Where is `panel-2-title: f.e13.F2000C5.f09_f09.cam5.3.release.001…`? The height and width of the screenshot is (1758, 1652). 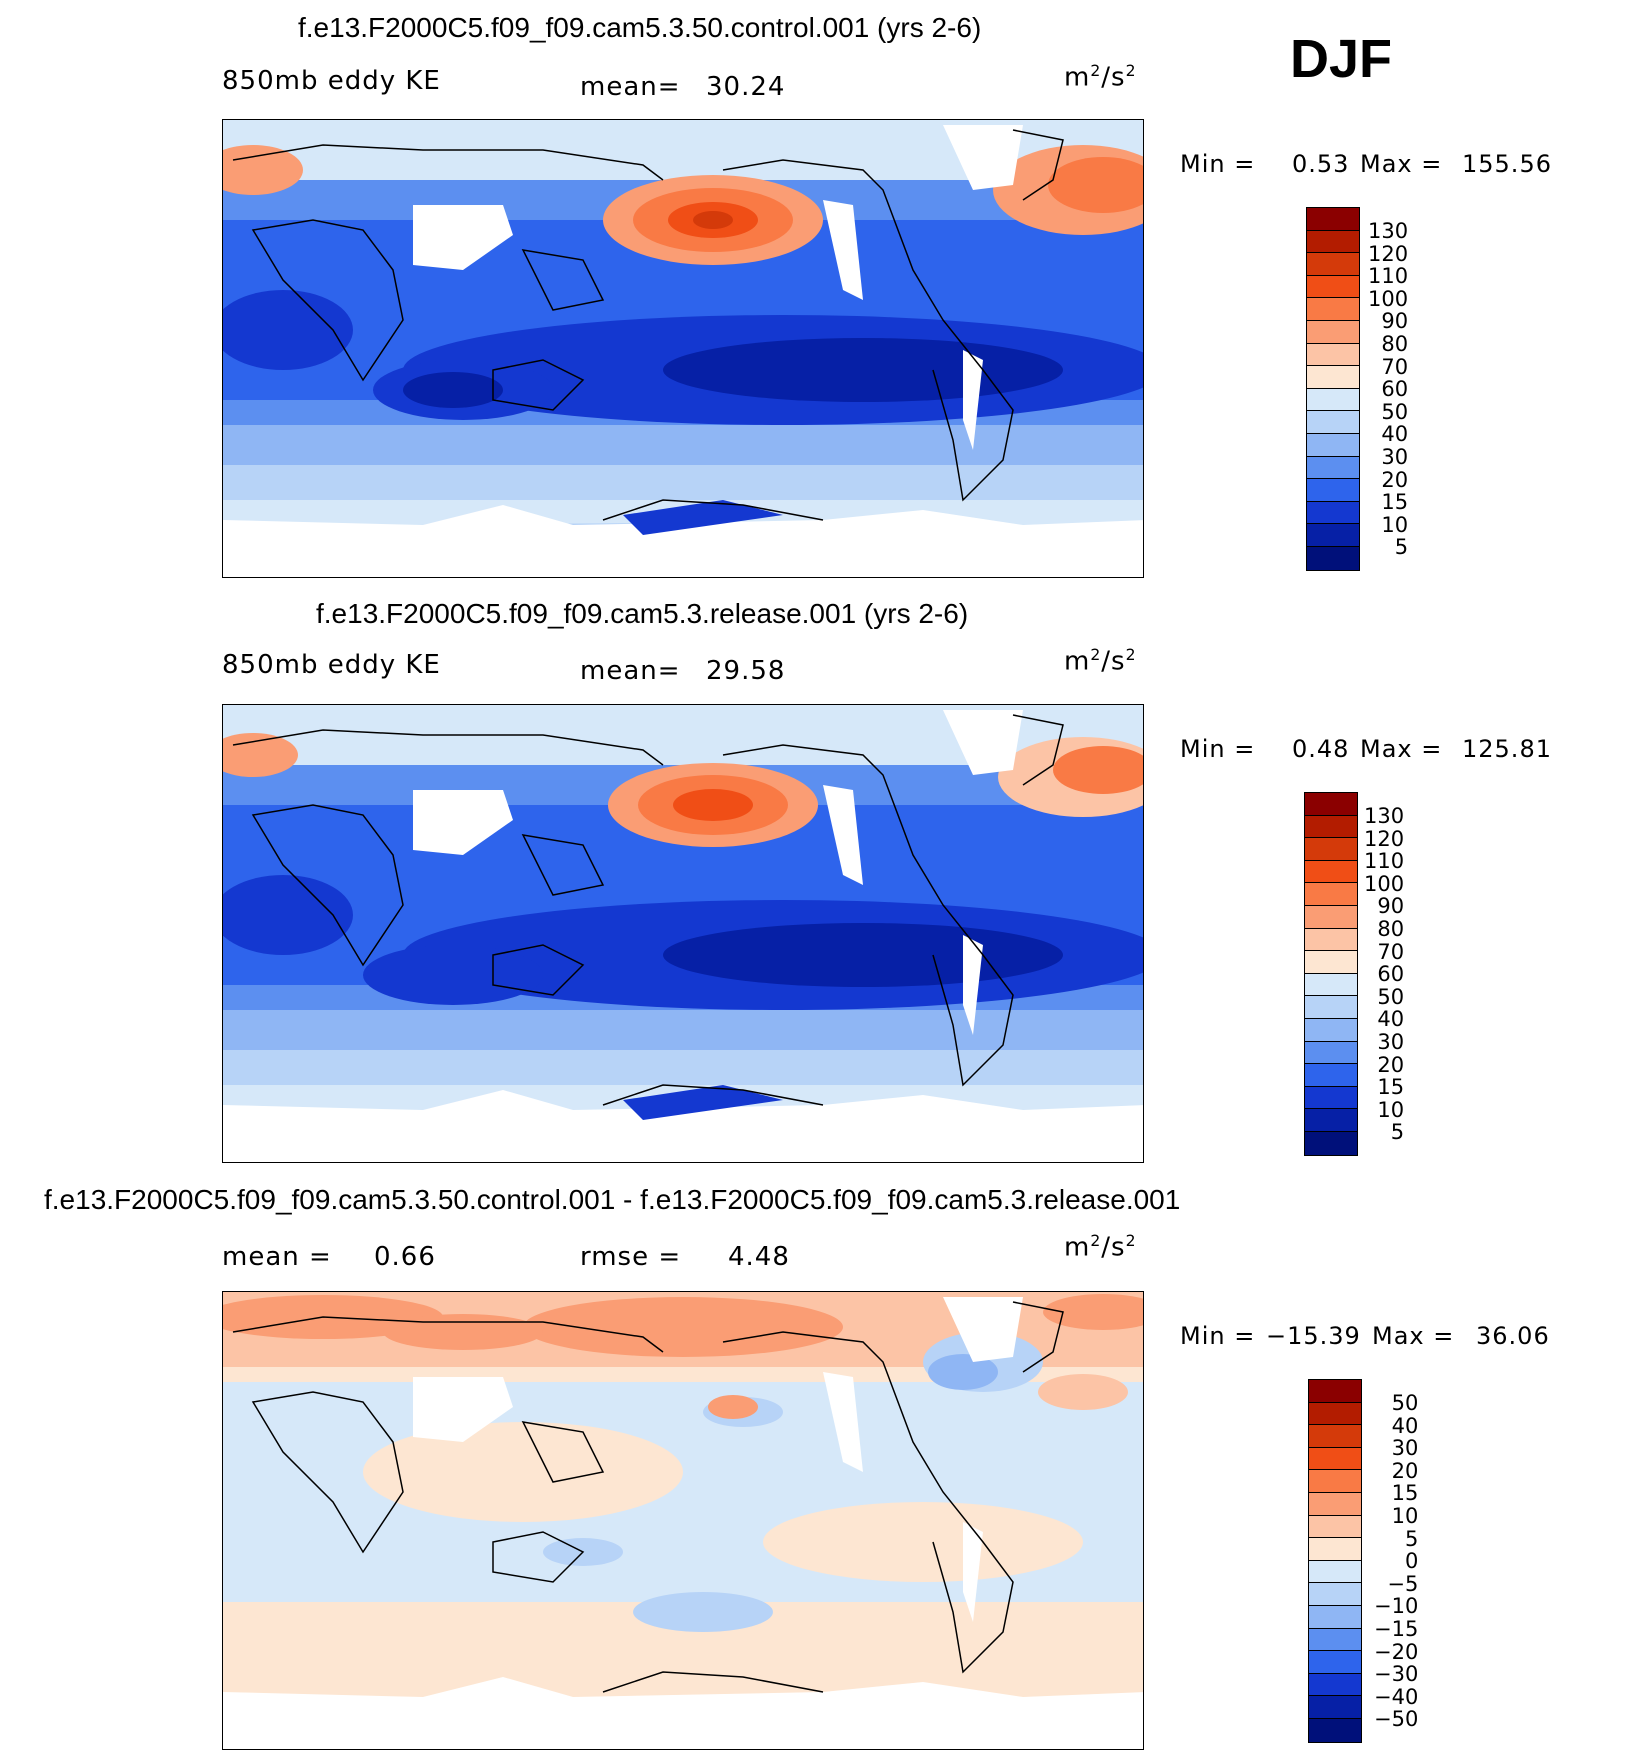 panel-2-title: f.e13.F2000C5.f09_f09.cam5.3.release.001… is located at coordinates (642, 613).